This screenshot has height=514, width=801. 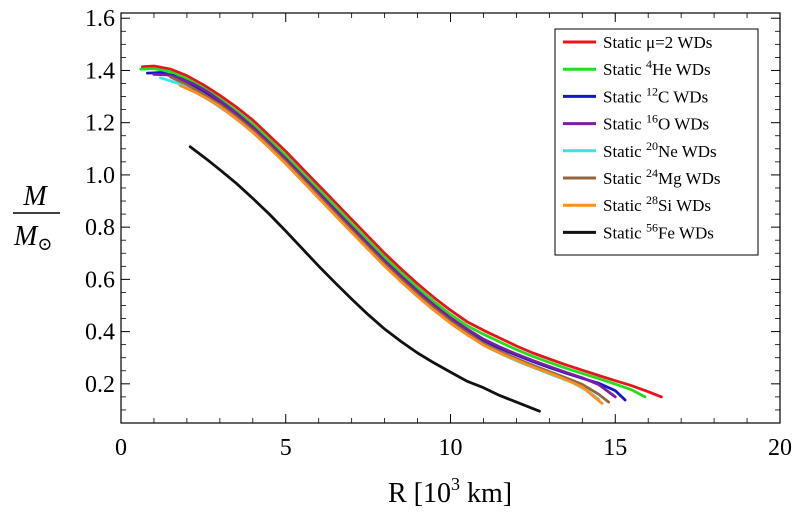 What do you see at coordinates (681, 69) in the screenshot?
I see `legend-label-main: He WDs` at bounding box center [681, 69].